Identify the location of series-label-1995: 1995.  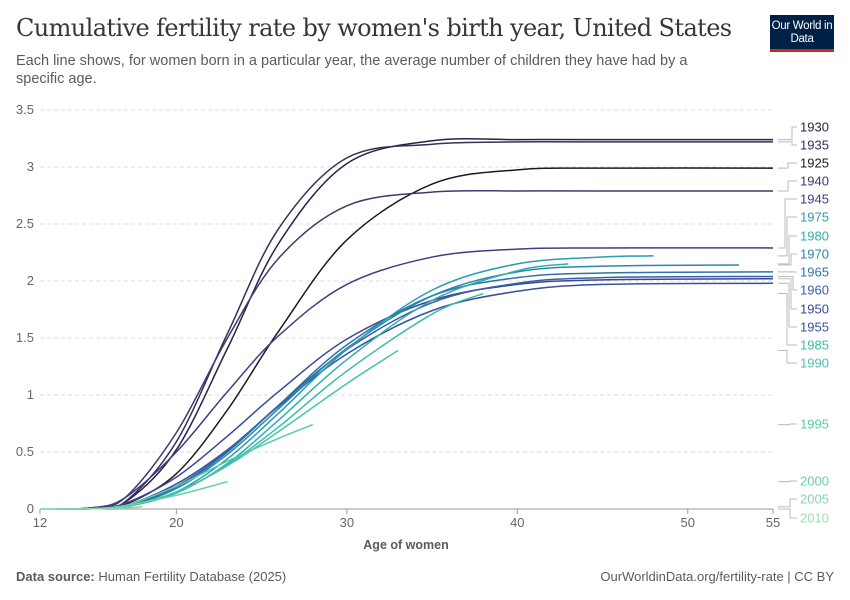
(814, 424).